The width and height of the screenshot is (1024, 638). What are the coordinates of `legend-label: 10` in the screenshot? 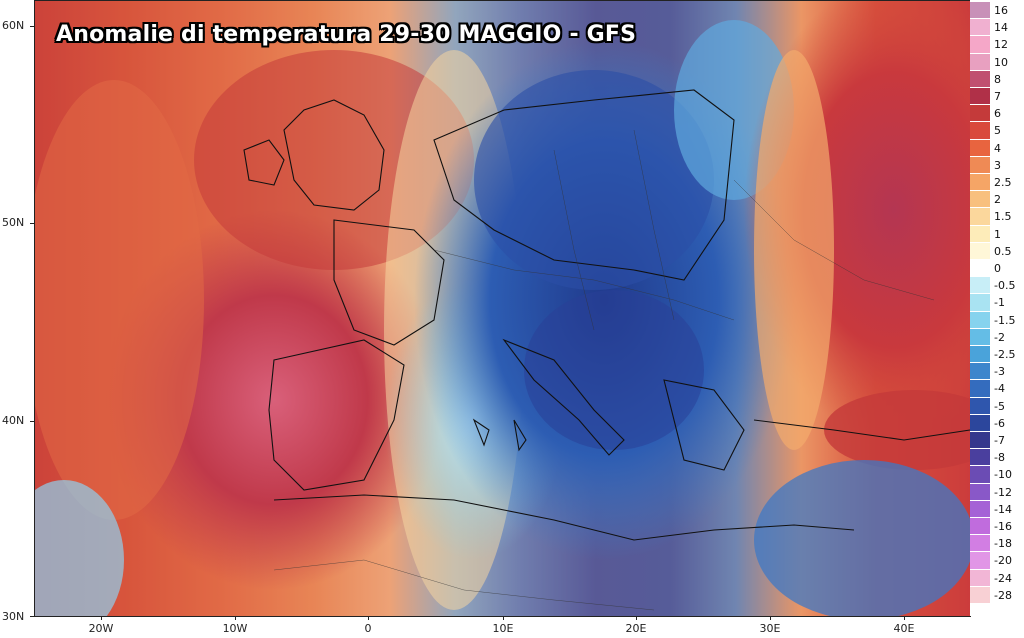 It's located at (1001, 62).